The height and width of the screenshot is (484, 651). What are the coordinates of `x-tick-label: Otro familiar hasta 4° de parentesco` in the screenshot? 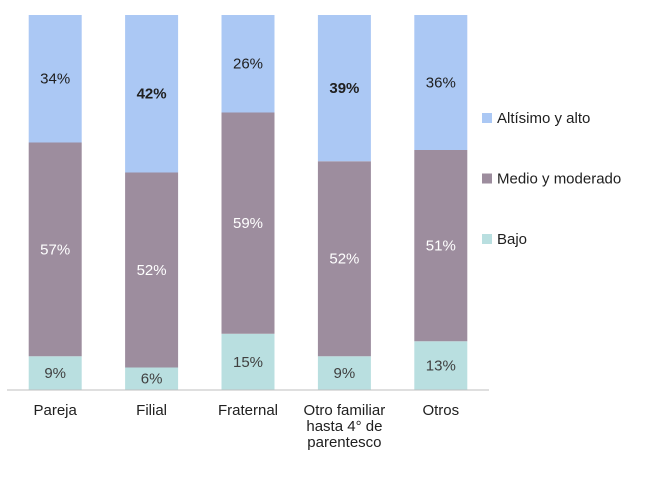 It's located at (344, 426).